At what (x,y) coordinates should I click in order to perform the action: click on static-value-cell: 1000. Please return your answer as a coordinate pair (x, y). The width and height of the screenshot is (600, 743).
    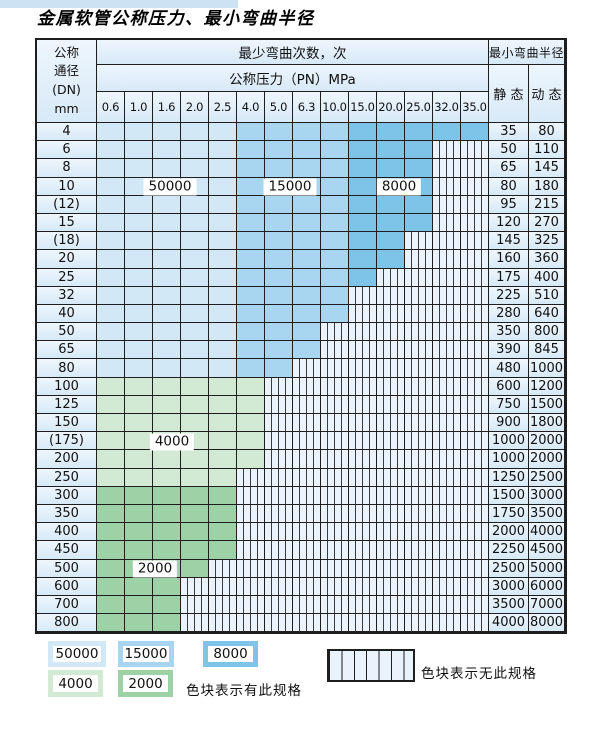
    Looking at the image, I should click on (509, 459).